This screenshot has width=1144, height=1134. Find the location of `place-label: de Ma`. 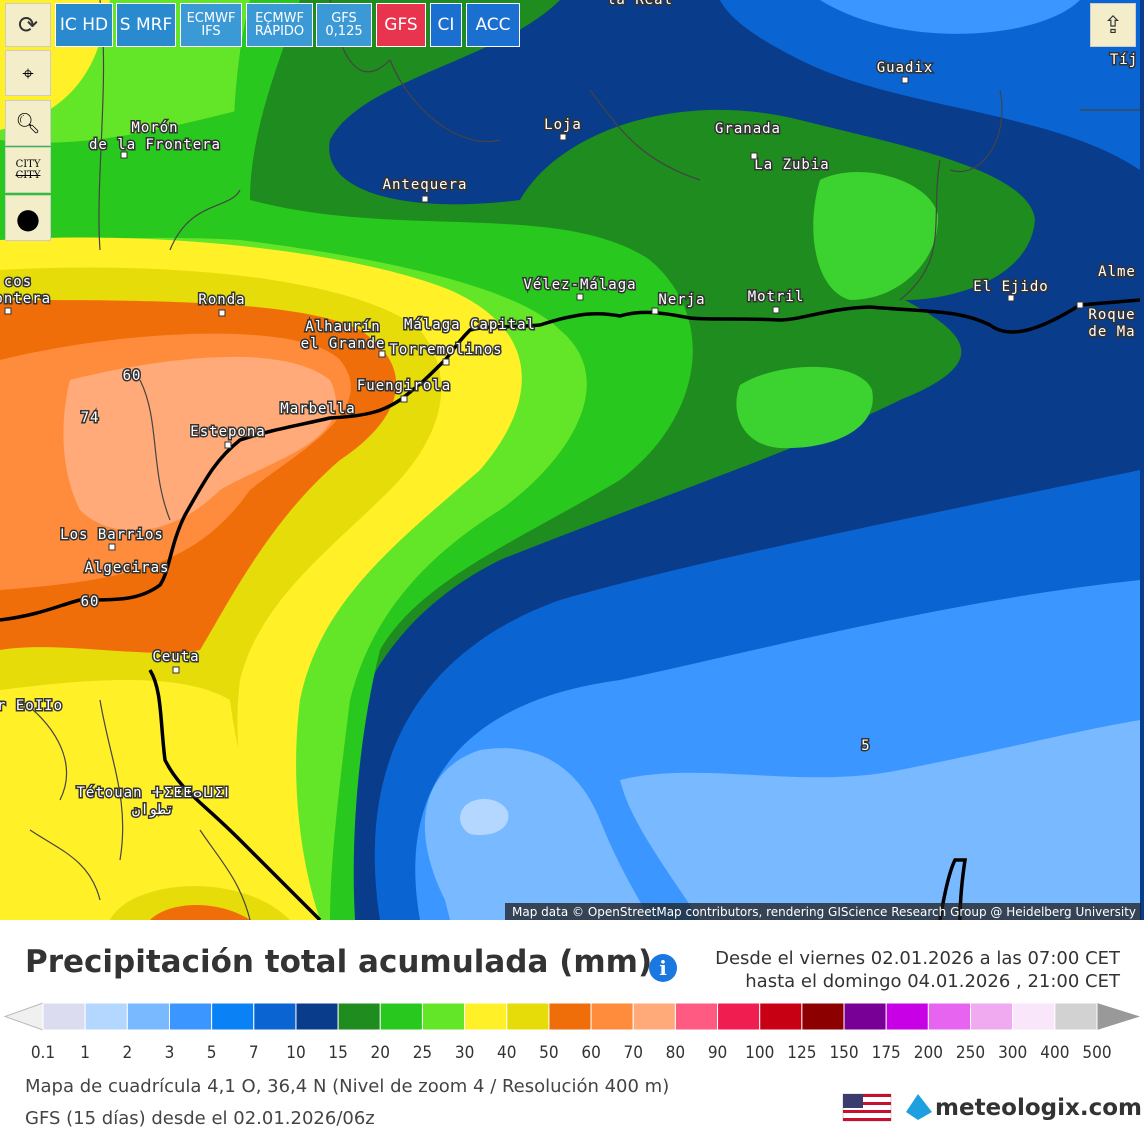

place-label: de Ma is located at coordinates (1111, 332).